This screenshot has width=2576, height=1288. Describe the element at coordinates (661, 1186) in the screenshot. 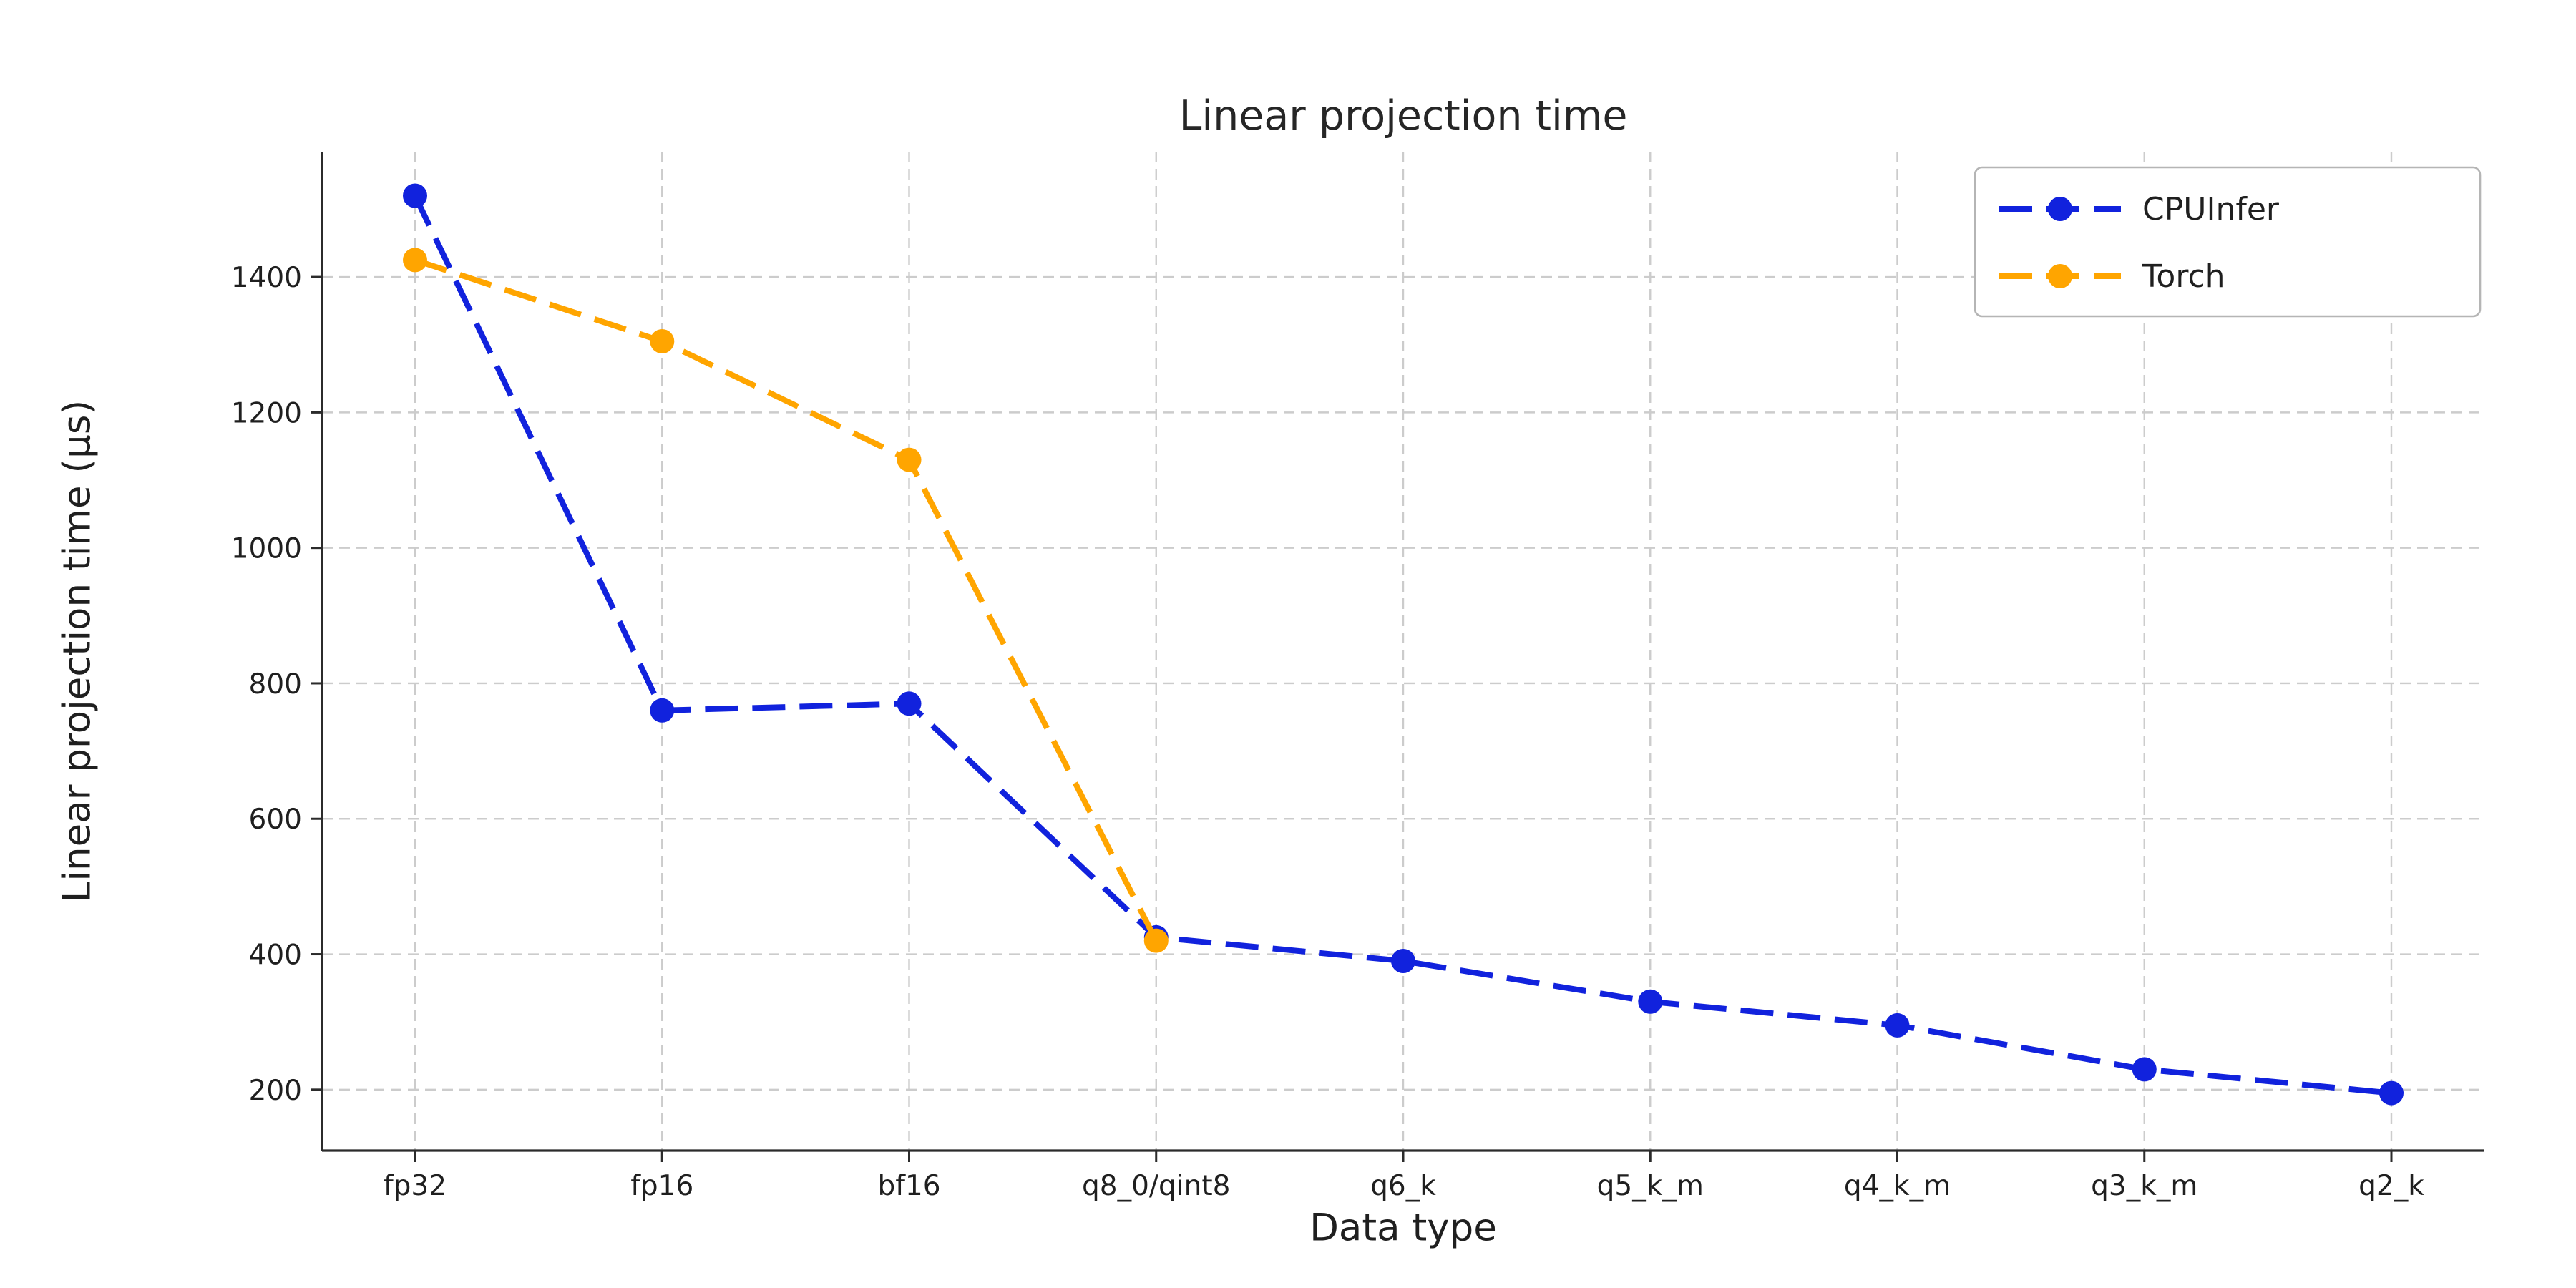

I see `x-tick-label: fp16` at that location.